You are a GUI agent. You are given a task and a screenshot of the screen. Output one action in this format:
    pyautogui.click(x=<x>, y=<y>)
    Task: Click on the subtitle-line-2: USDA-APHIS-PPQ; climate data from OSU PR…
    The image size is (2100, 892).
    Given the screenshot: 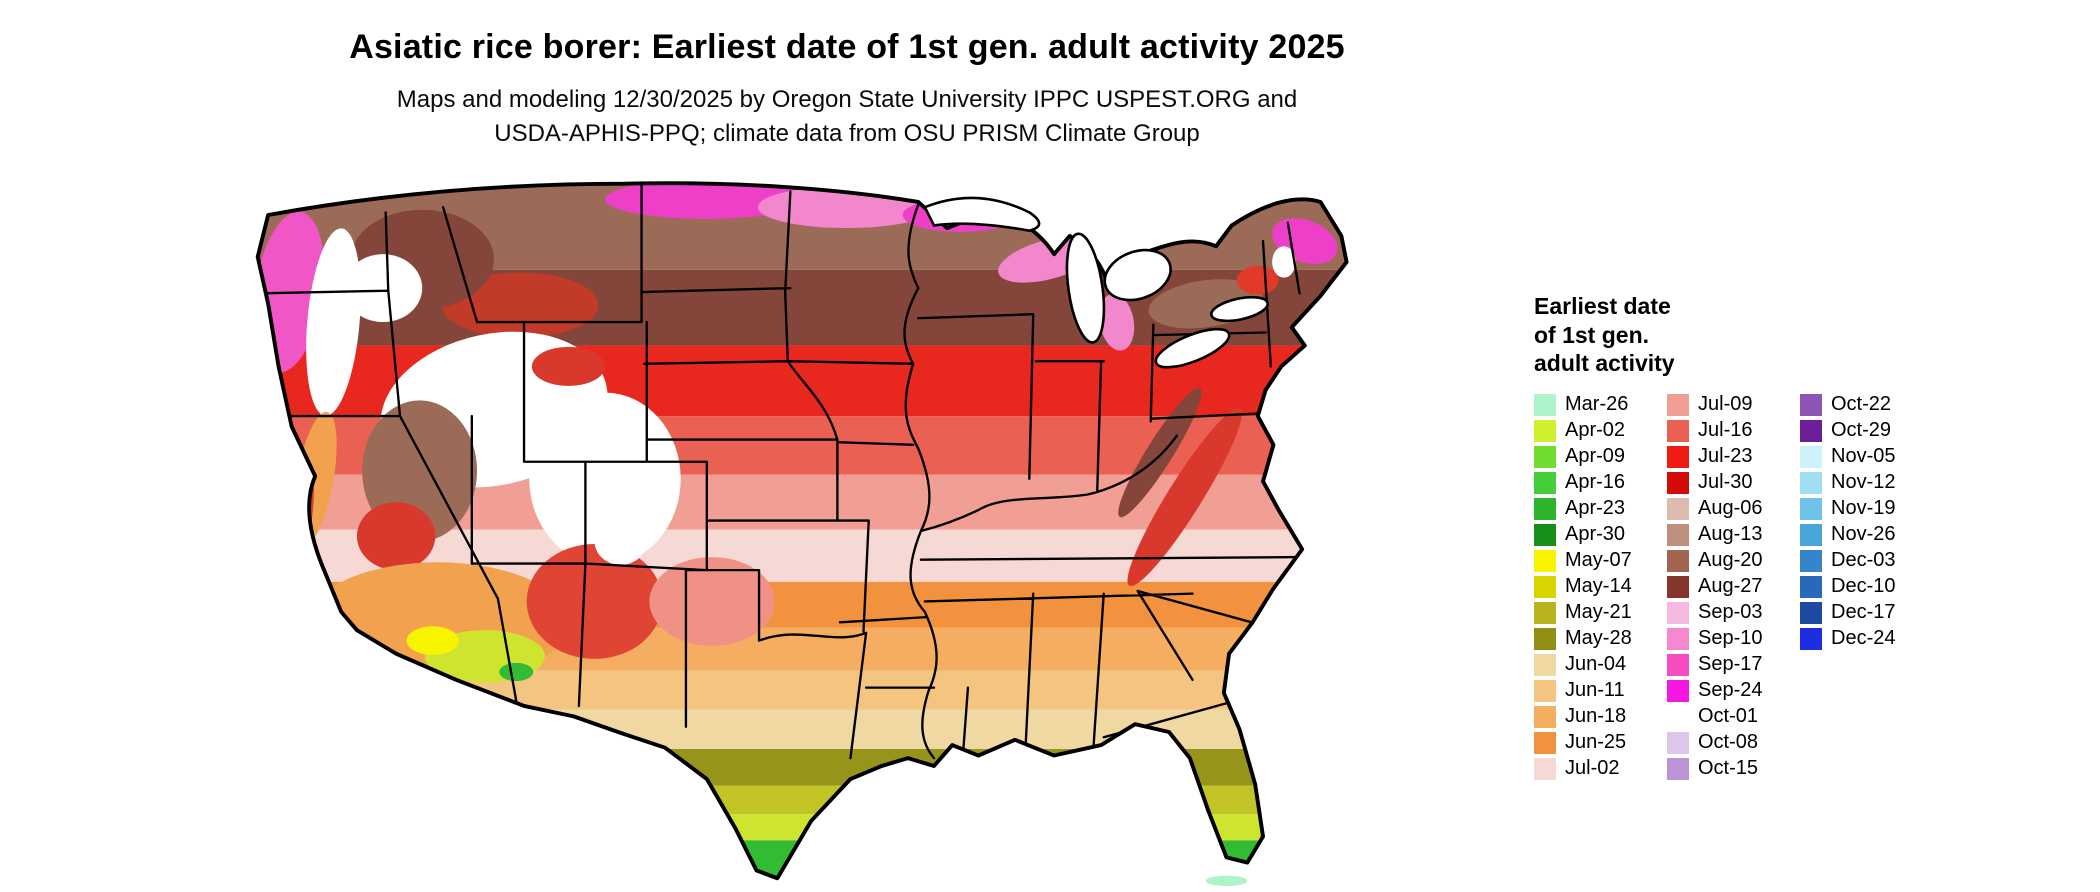 What is the action you would take?
    pyautogui.click(x=847, y=133)
    